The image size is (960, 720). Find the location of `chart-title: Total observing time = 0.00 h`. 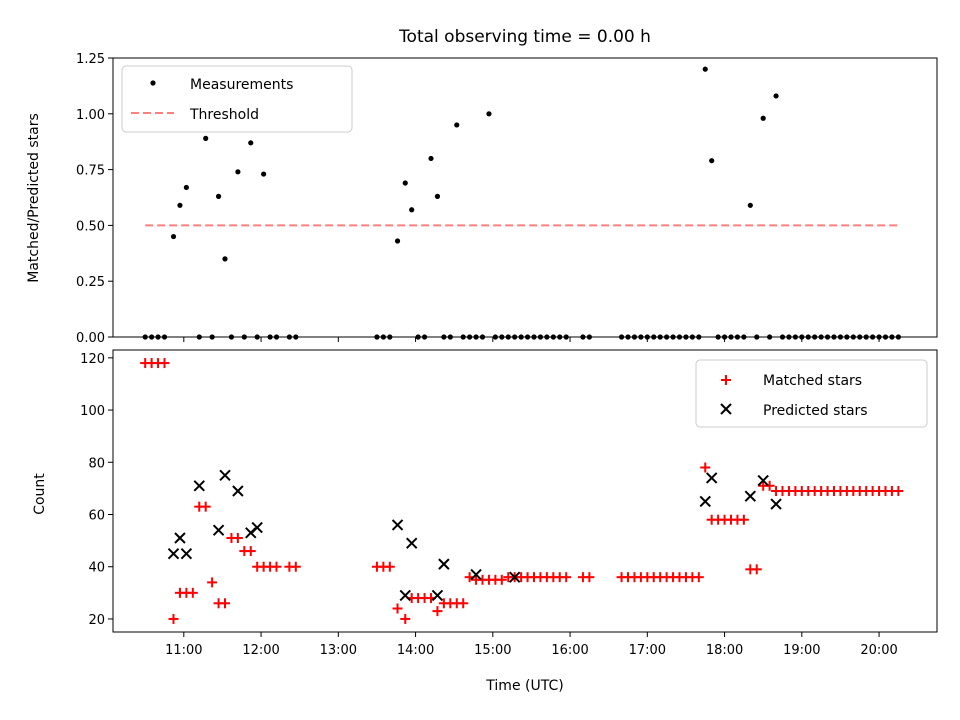

chart-title: Total observing time = 0.00 h is located at coordinates (524, 37).